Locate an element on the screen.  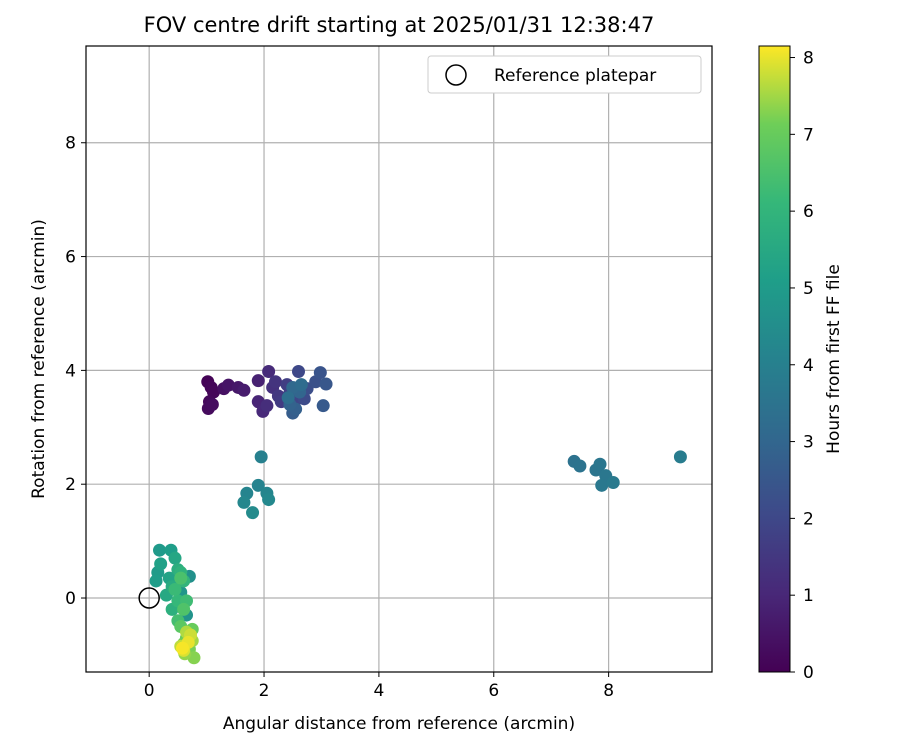
colorbar-tick-label: 0 is located at coordinates (808, 673).